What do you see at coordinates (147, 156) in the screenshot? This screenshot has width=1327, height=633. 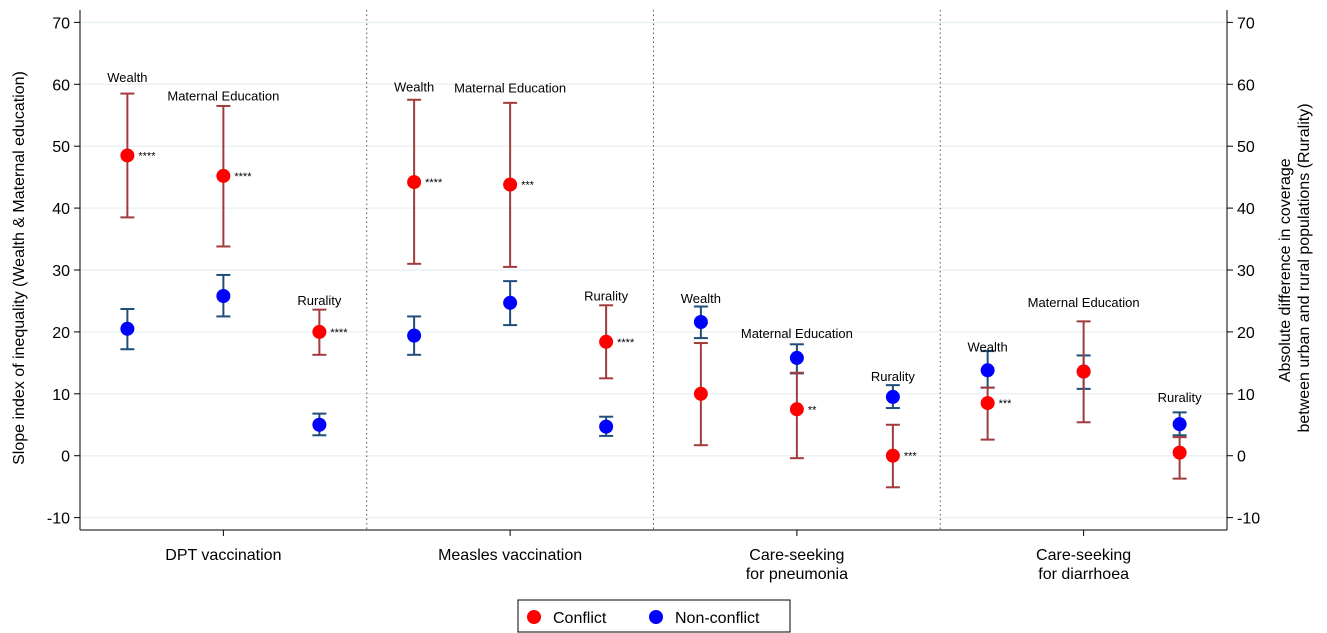 I see `significance-conflict-0: ****` at bounding box center [147, 156].